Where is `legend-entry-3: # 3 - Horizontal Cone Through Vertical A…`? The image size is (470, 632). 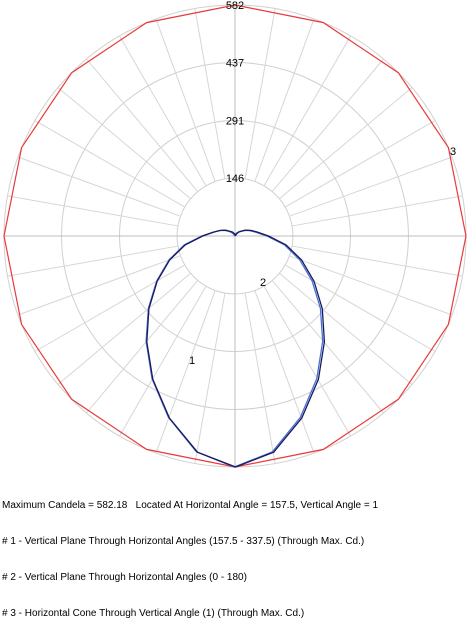
legend-entry-3: # 3 - Horizontal Cone Through Vertical A… is located at coordinates (153, 613).